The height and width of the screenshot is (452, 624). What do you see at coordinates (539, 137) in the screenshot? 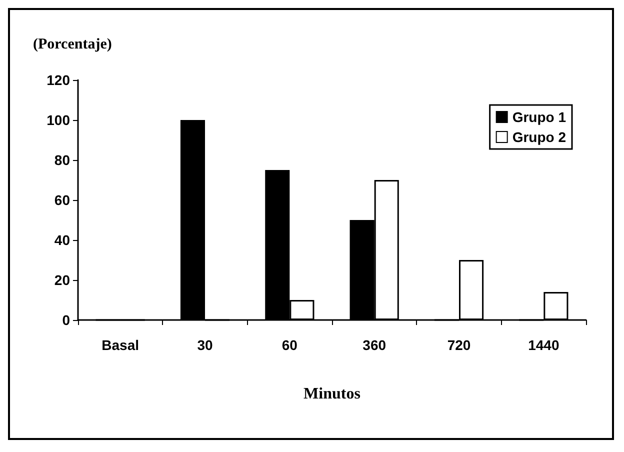
I see `legend-label: Grupo 2` at bounding box center [539, 137].